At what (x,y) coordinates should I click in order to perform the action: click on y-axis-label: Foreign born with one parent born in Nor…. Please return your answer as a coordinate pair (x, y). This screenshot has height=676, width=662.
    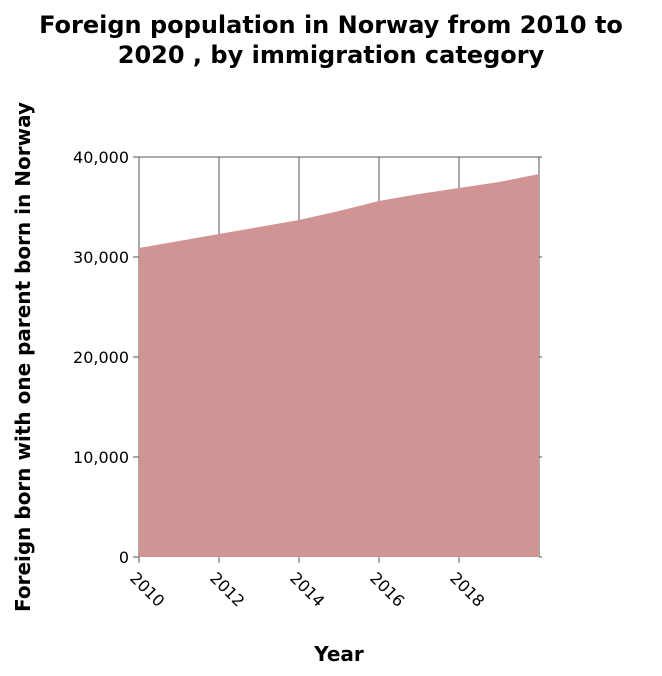
    Looking at the image, I should click on (23, 357).